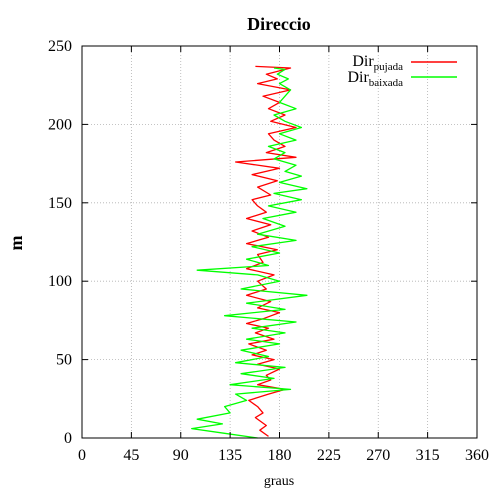 The height and width of the screenshot is (503, 504). What do you see at coordinates (131, 455) in the screenshot?
I see `x-tick-label: 45` at bounding box center [131, 455].